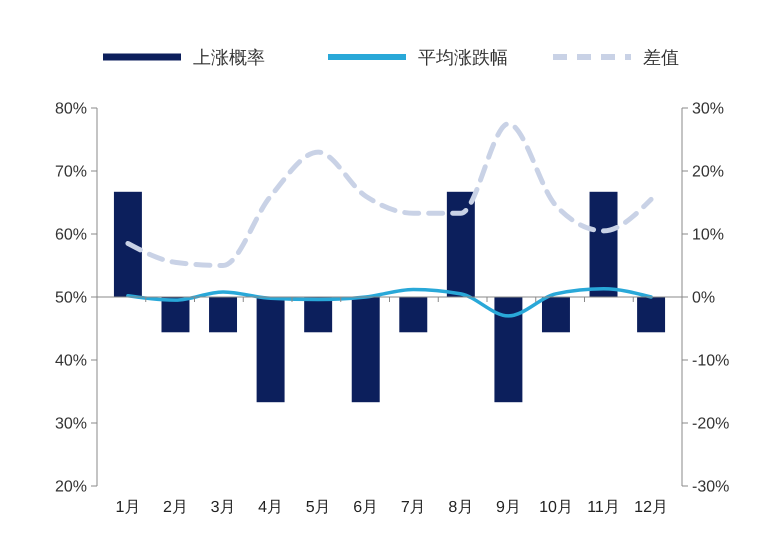  Describe the element at coordinates (70, 109) in the screenshot. I see `y-tick-label: 80%` at that location.